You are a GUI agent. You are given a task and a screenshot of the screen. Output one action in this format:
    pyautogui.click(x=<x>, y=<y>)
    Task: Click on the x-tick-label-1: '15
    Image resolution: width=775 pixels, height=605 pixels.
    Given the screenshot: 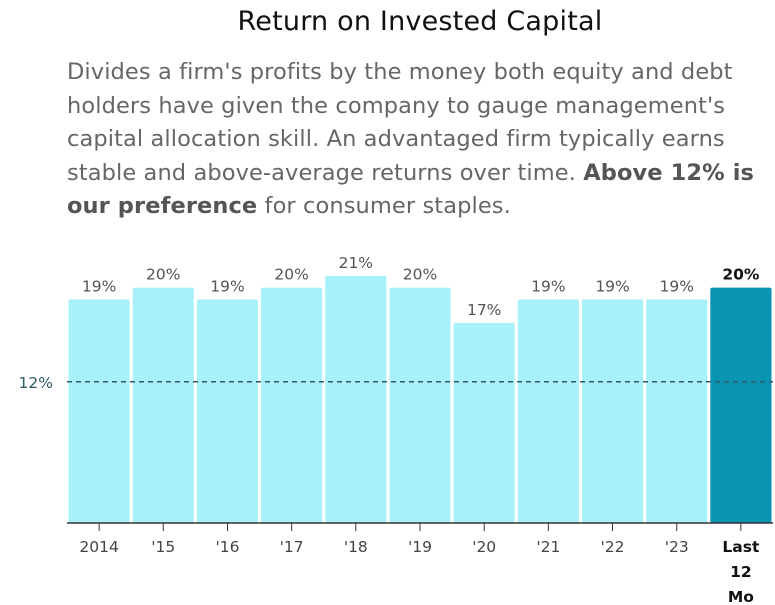 What is the action you would take?
    pyautogui.click(x=163, y=547)
    